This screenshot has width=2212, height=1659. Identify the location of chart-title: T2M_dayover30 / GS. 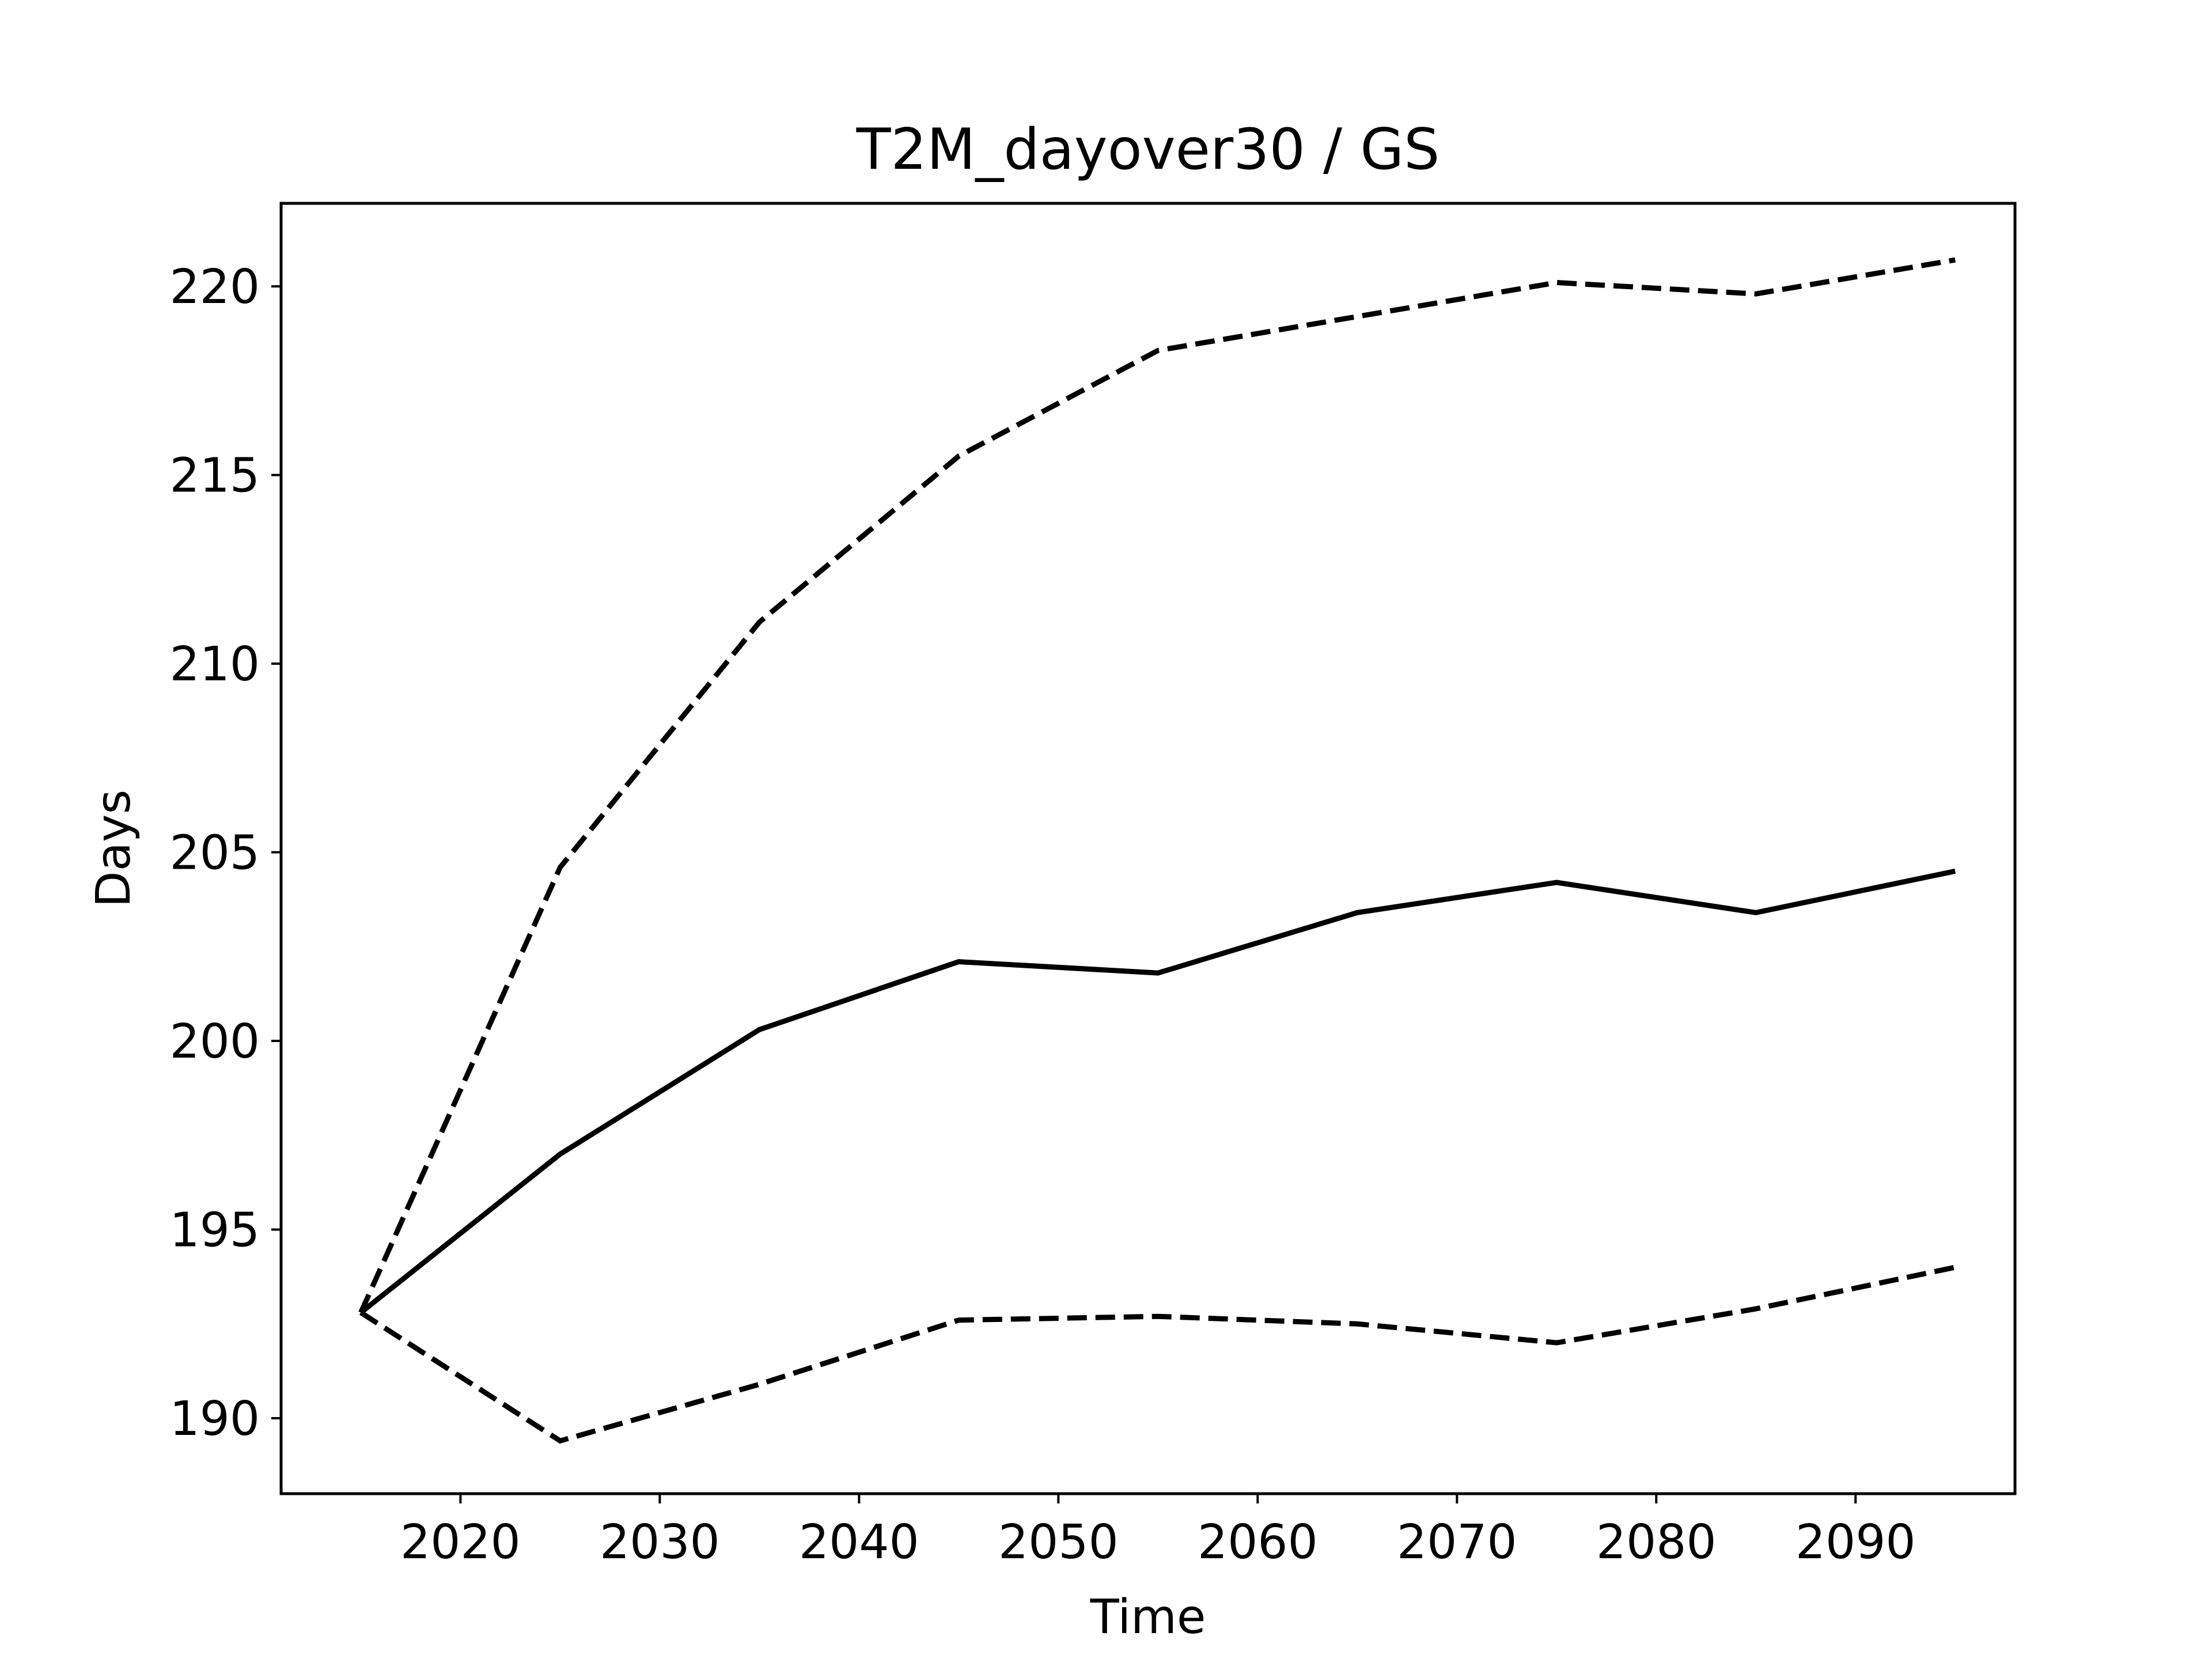
(1148, 150).